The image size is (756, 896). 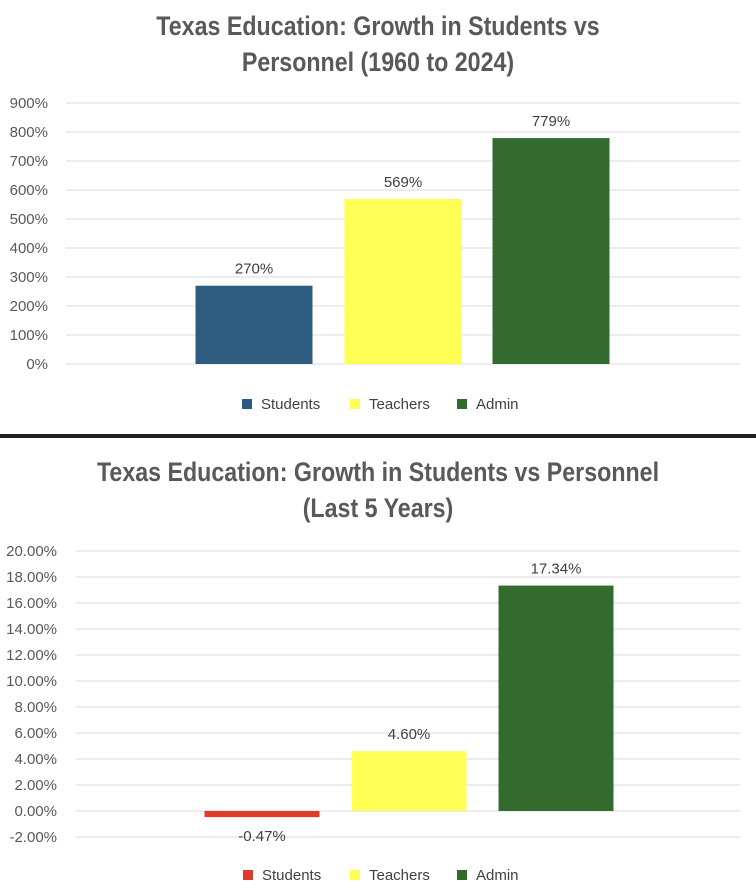 What do you see at coordinates (29, 132) in the screenshot?
I see `y-tick-label: 800%` at bounding box center [29, 132].